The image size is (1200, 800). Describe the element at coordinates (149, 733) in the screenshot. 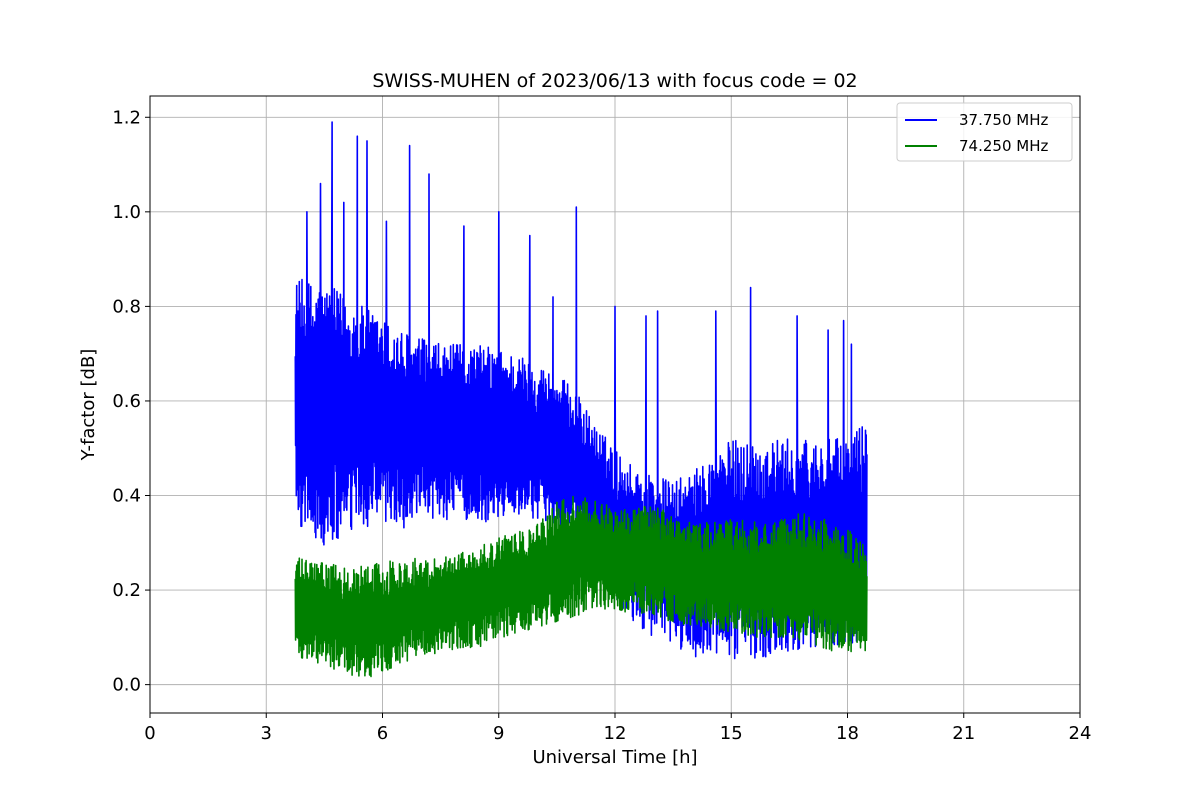

I see `x-tick-label: 0` at that location.